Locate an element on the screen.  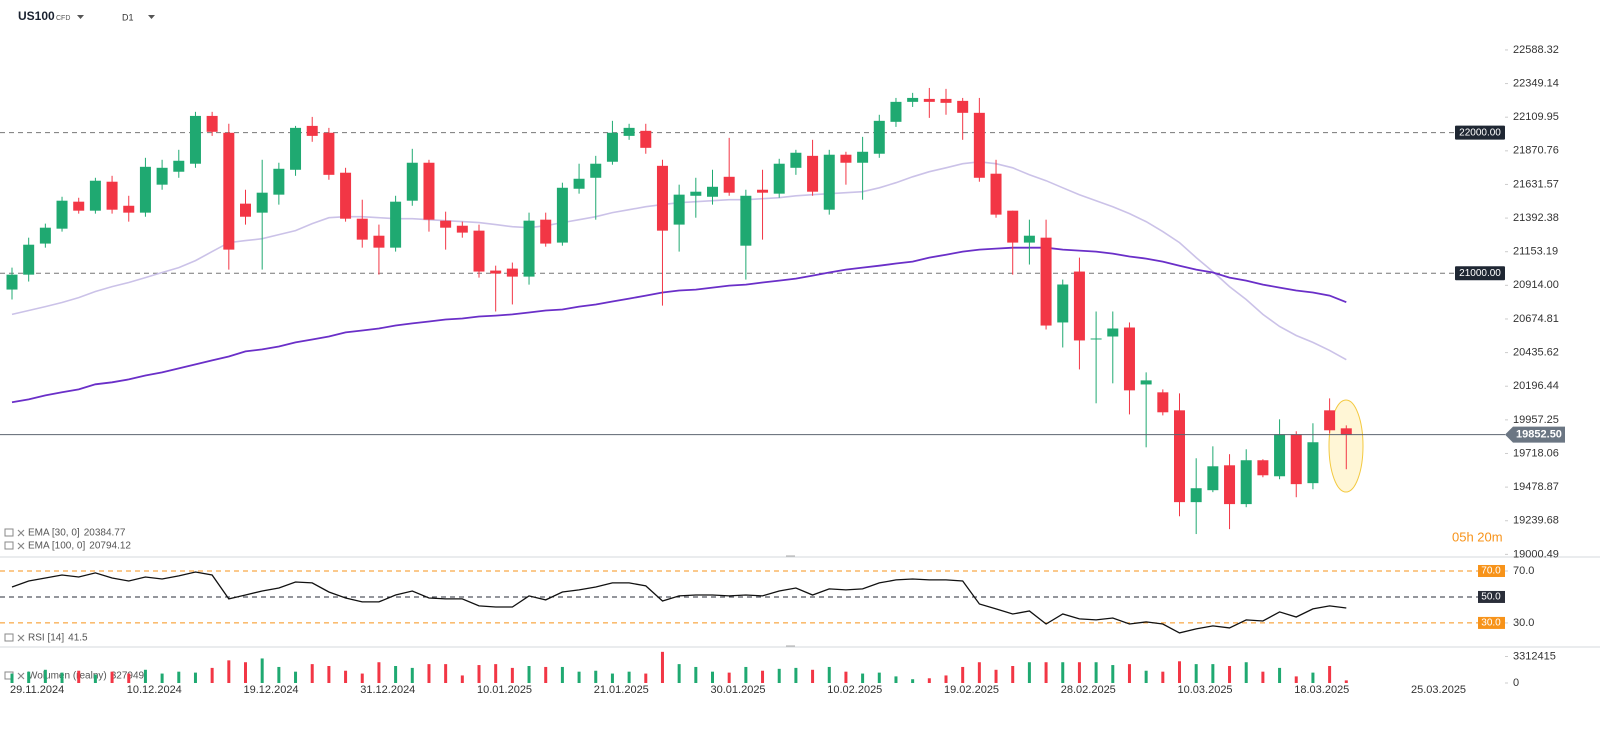
y-tick-label: 22588.32 is located at coordinates (1536, 50).